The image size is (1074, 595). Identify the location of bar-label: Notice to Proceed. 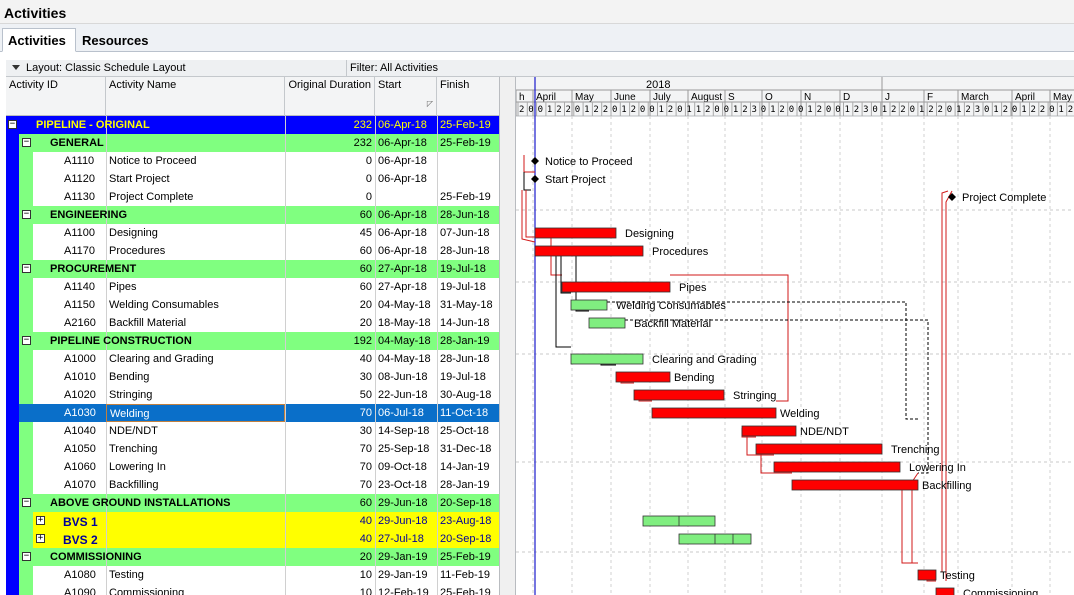
(588, 162).